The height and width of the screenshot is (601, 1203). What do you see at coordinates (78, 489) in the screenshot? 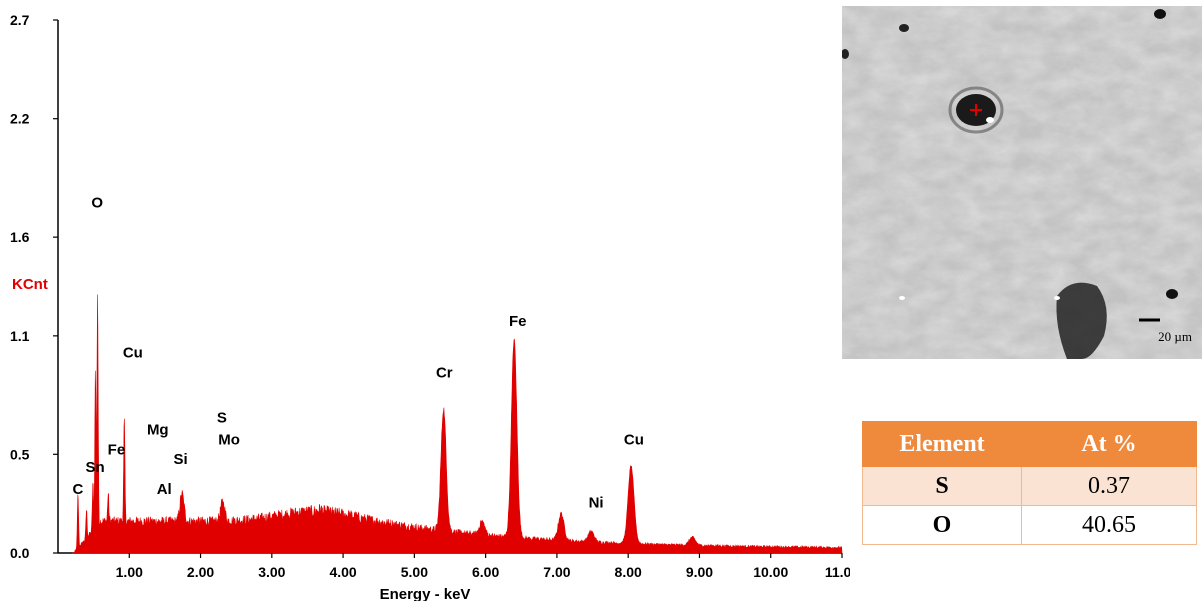
I see `peak-annotation: C` at bounding box center [78, 489].